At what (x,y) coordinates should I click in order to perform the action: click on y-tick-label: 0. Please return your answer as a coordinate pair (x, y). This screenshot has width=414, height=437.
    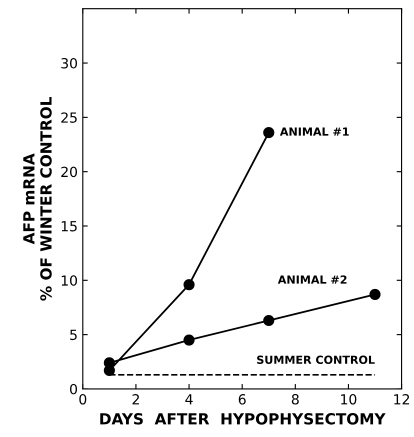
    Looking at the image, I should click on (74, 389).